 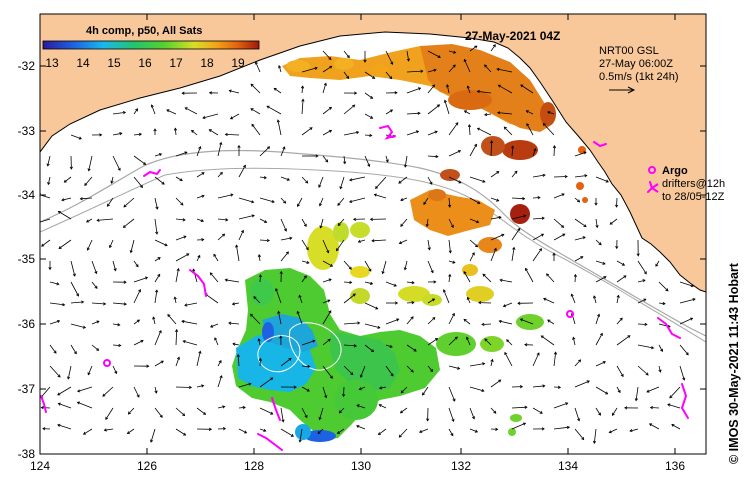 What do you see at coordinates (361, 466) in the screenshot?
I see `lon-tick-130: 130` at bounding box center [361, 466].